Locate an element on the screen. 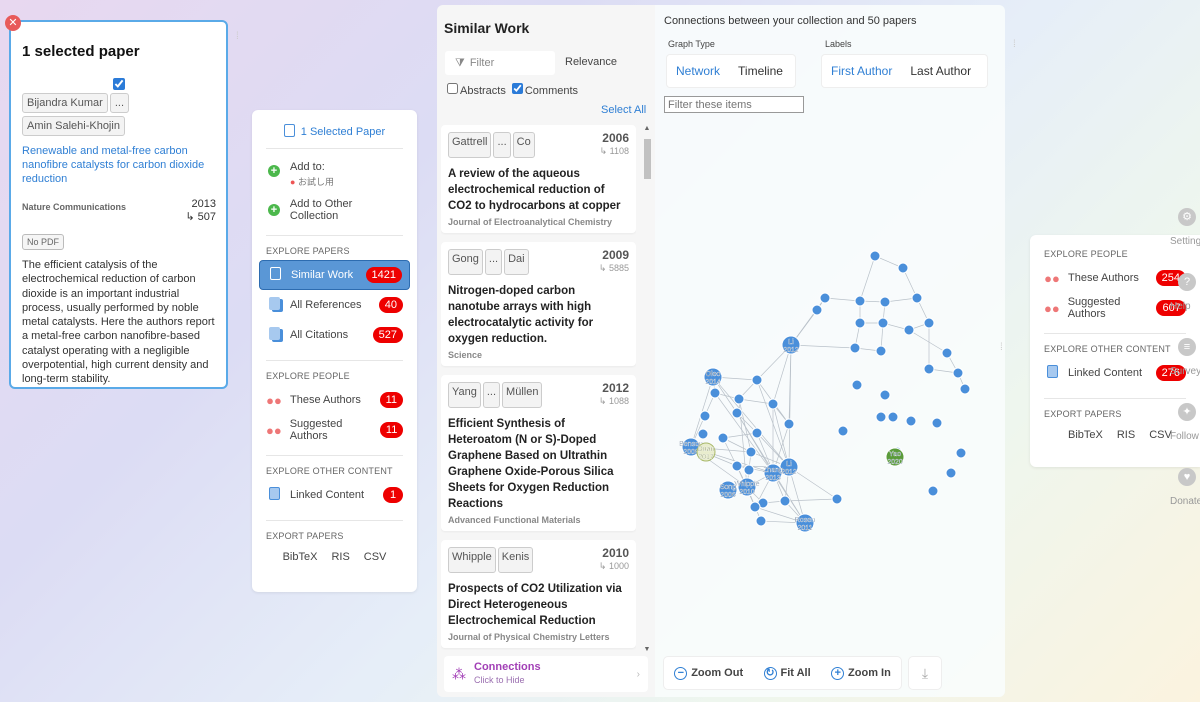 This screenshot has width=1200, height=702. author-chip: Yang is located at coordinates (464, 395).